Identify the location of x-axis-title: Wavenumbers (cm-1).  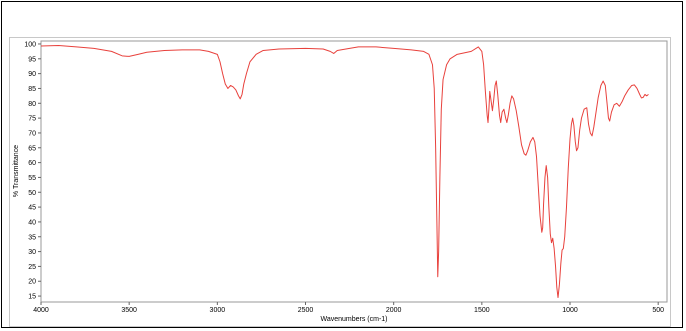
(353, 319).